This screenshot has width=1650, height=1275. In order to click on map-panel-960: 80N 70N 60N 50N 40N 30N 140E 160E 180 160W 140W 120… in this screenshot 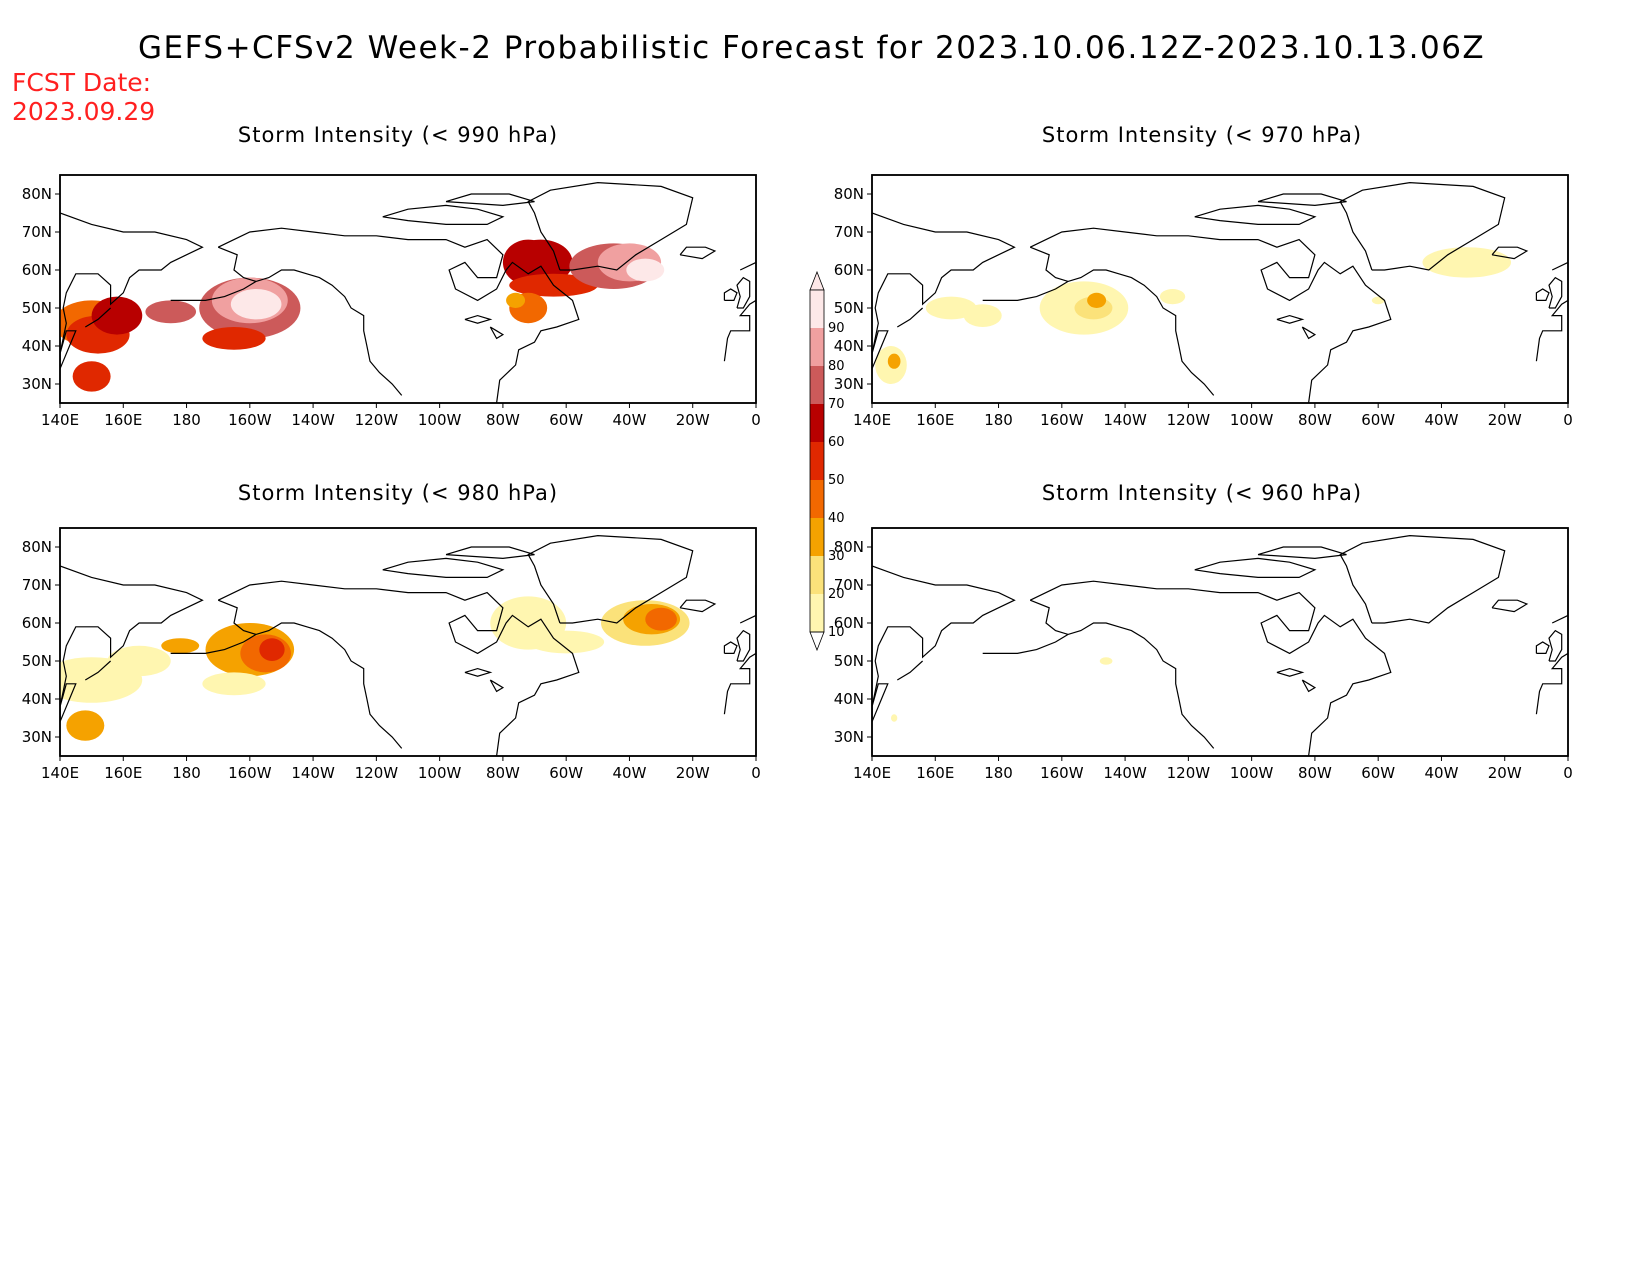, I will do `click(1203, 654)`.